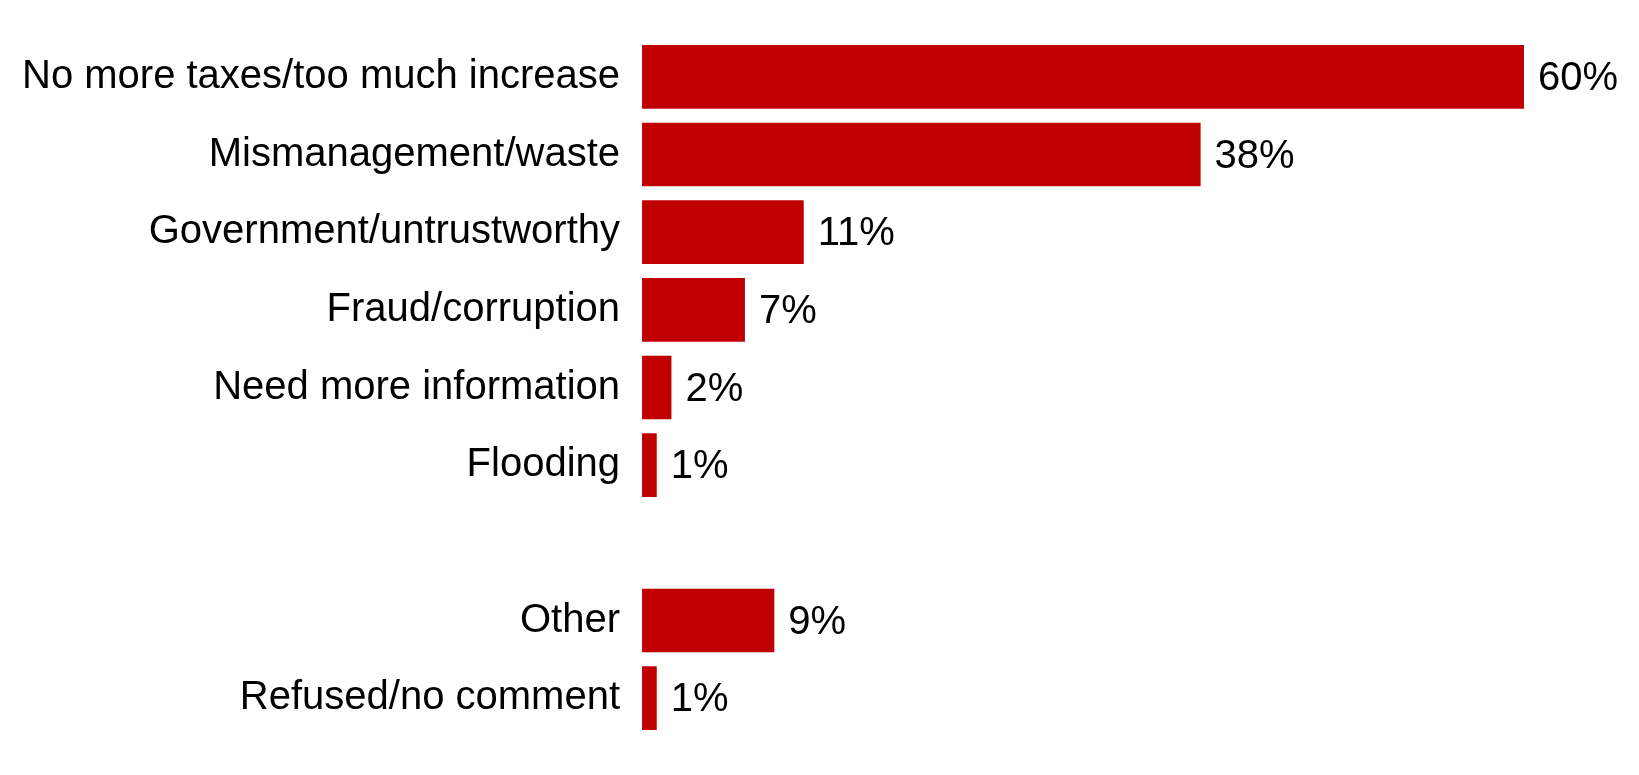 This screenshot has height=775, width=1639. What do you see at coordinates (856, 231) in the screenshot?
I see `data-label: 11%` at bounding box center [856, 231].